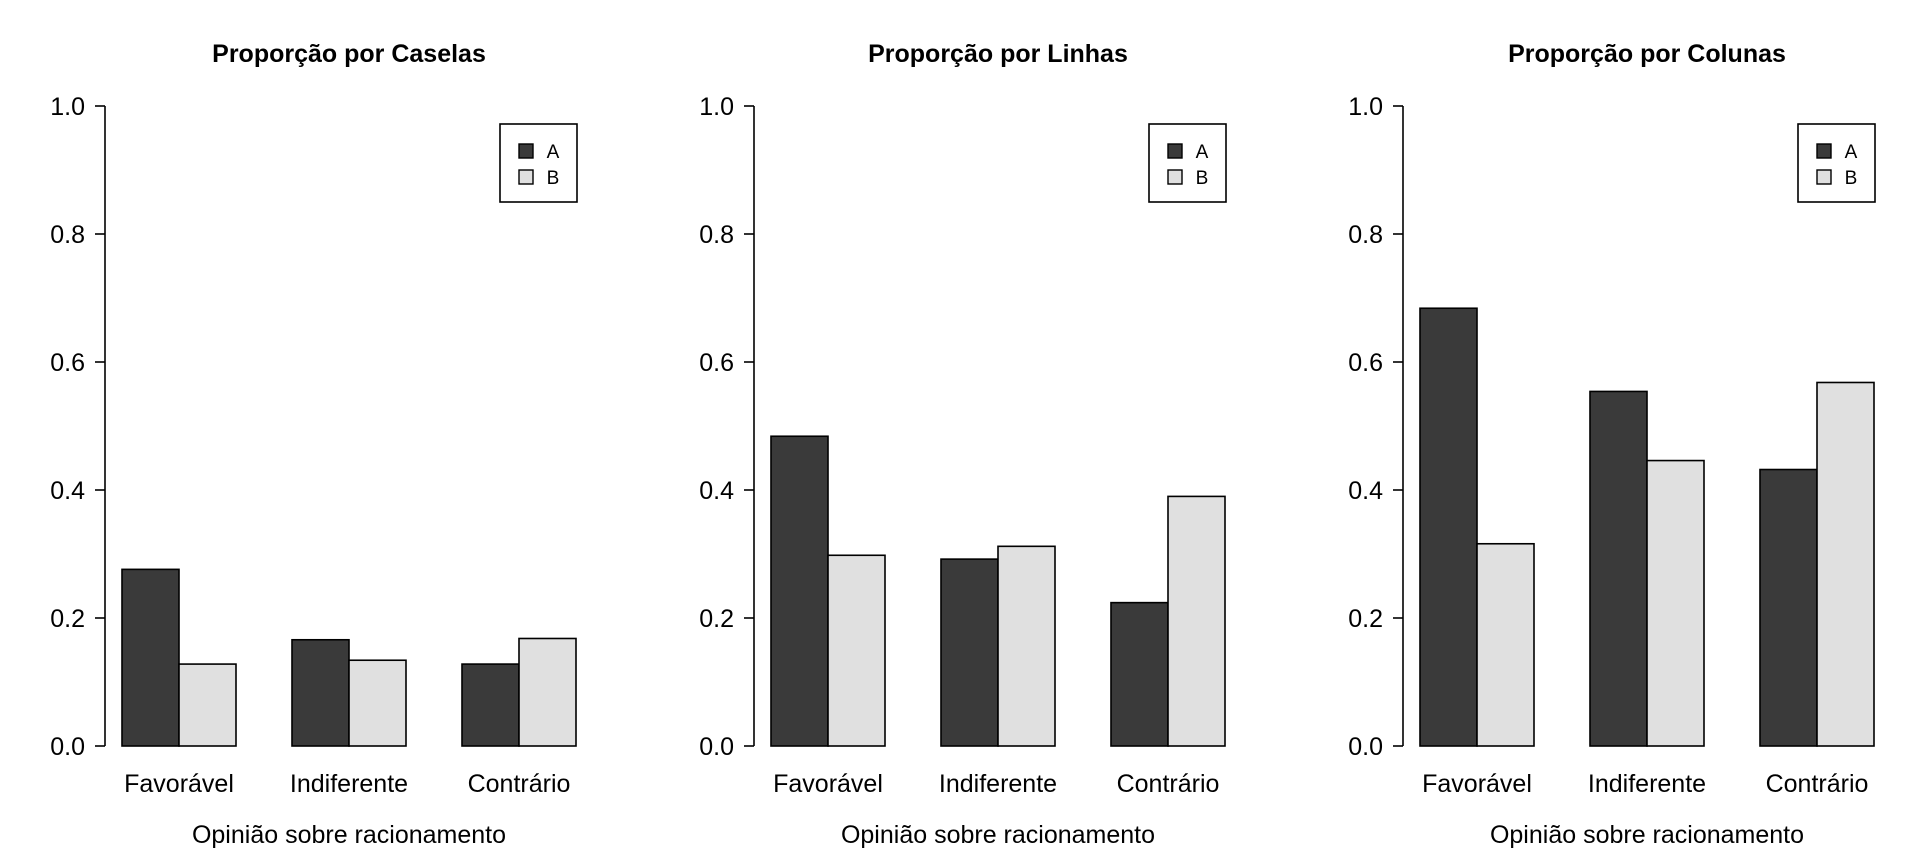 This screenshot has width=1920, height=864. Describe the element at coordinates (1647, 54) in the screenshot. I see `chart-title: Proporção por Colunas` at that location.